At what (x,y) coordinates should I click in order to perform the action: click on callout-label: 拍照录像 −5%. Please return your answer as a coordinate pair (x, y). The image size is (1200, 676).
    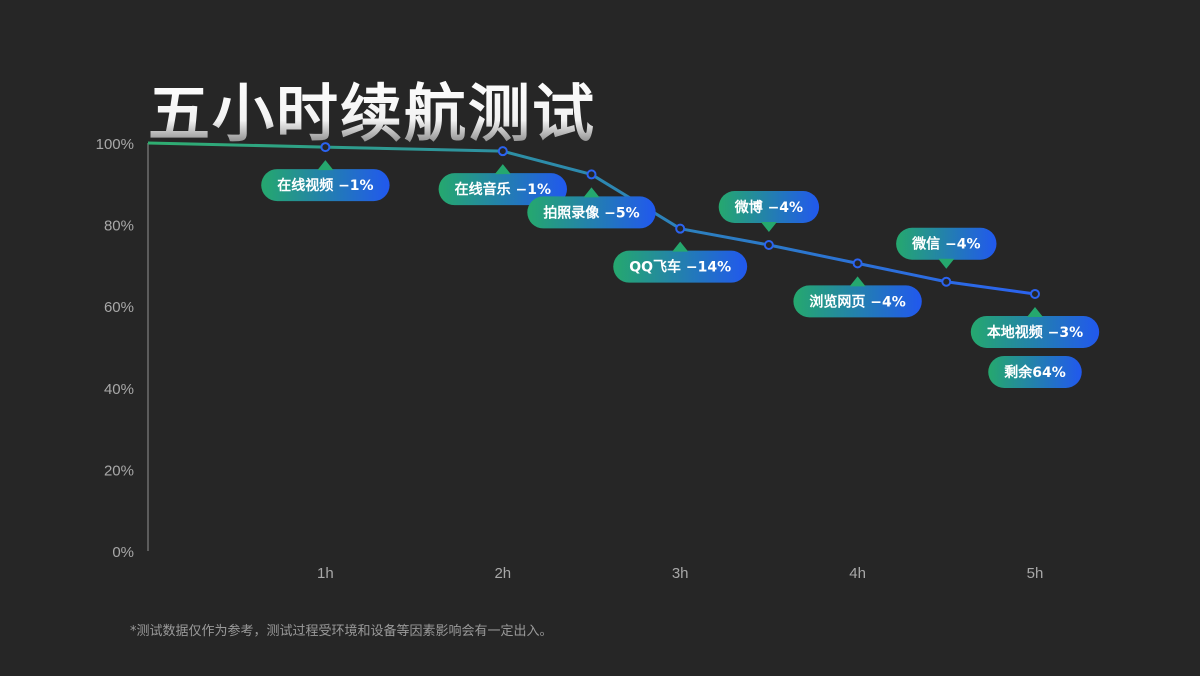
    Looking at the image, I should click on (591, 208).